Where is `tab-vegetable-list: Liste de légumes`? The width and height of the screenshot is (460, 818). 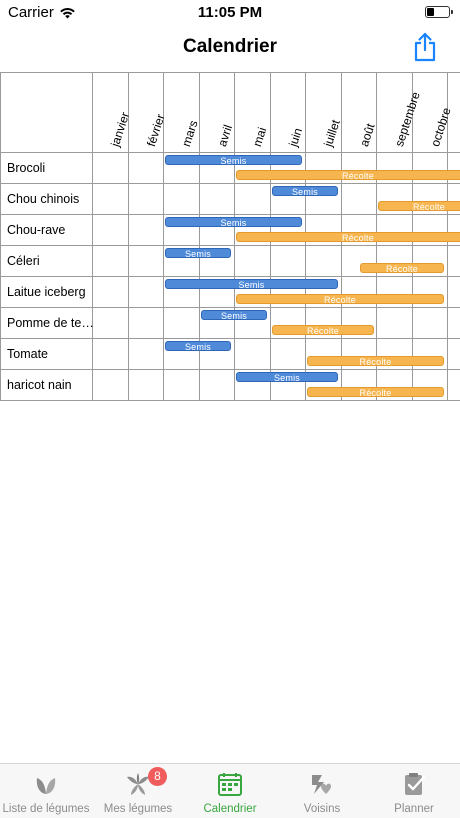
tab-vegetable-list: Liste de légumes is located at coordinates (46, 791).